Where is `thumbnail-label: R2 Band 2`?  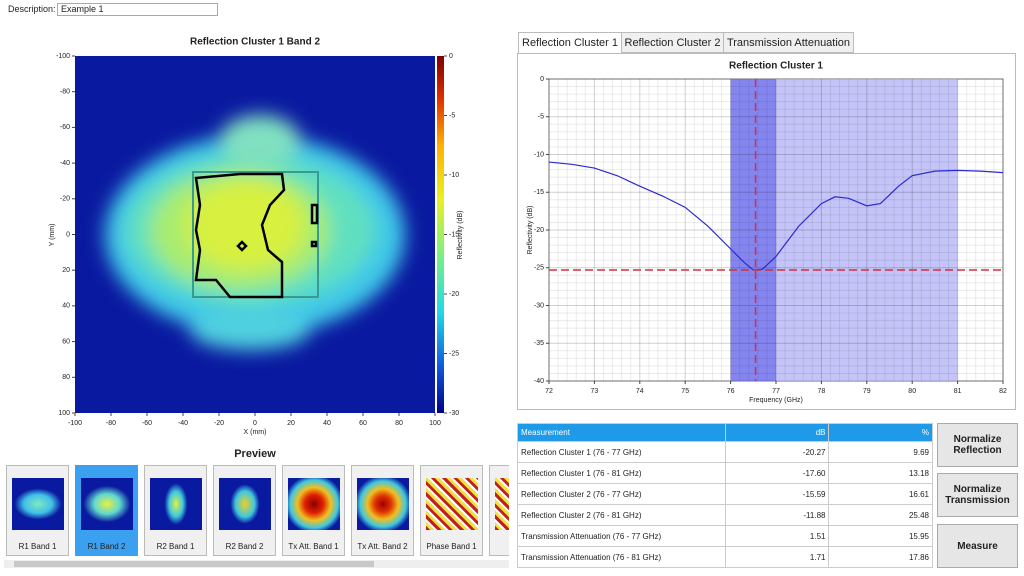
thumbnail-label: R2 Band 2 is located at coordinates (244, 546).